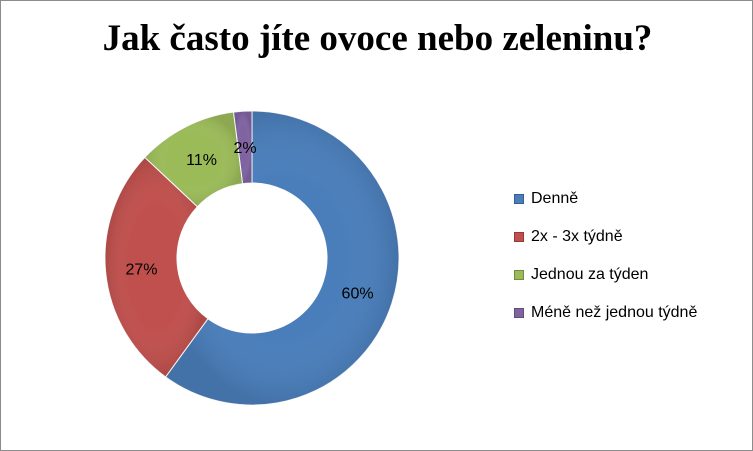  What do you see at coordinates (555, 198) in the screenshot?
I see `legend-label-1: Denně` at bounding box center [555, 198].